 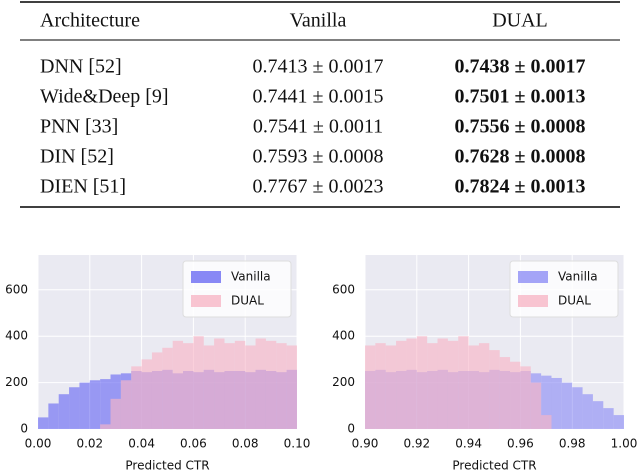 I want to click on x-tick-label: 0.08, so click(x=245, y=444).